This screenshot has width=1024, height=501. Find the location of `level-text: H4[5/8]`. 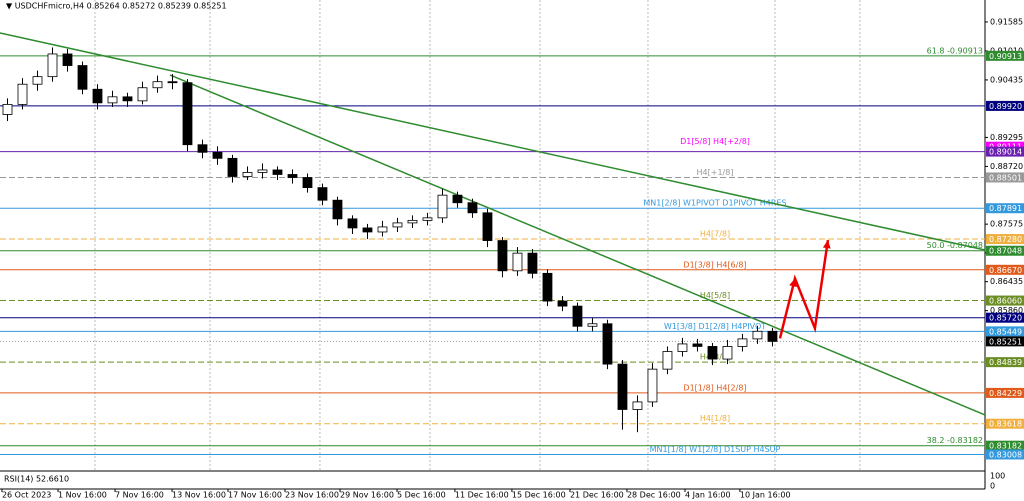

level-text: H4[5/8] is located at coordinates (715, 295).